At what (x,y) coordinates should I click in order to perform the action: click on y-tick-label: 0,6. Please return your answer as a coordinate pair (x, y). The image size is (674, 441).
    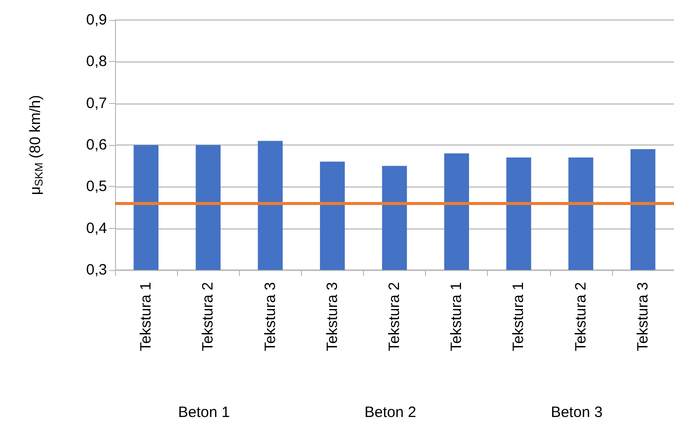
    Looking at the image, I should click on (96, 145).